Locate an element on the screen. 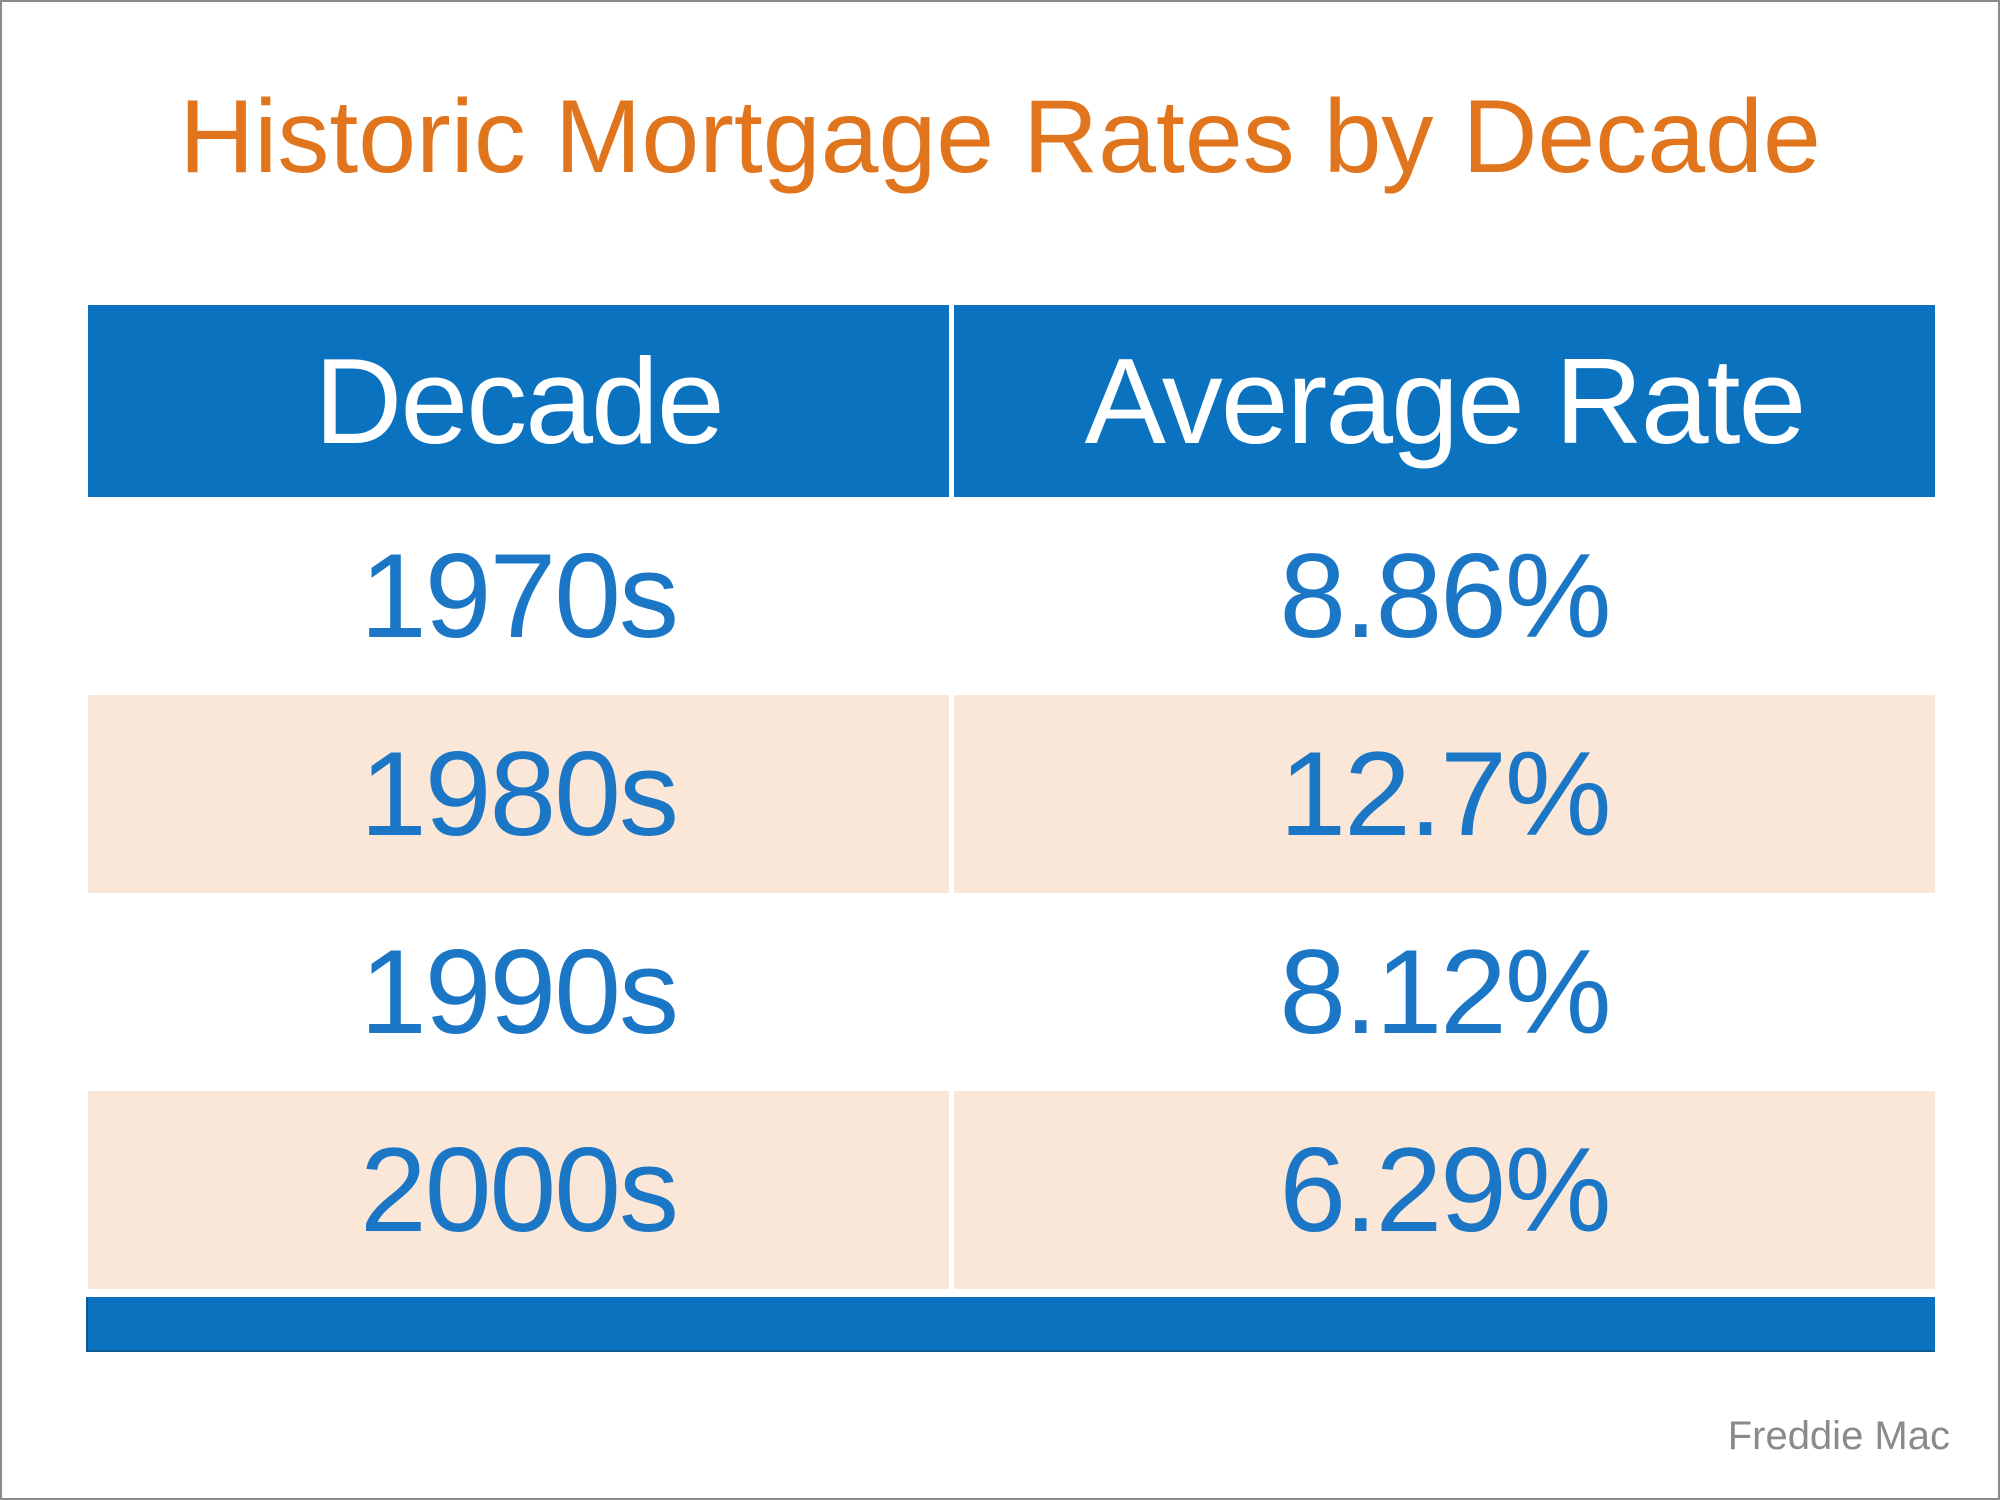  page-title: Historic Mortgage Rates by Decade is located at coordinates (1000, 137).